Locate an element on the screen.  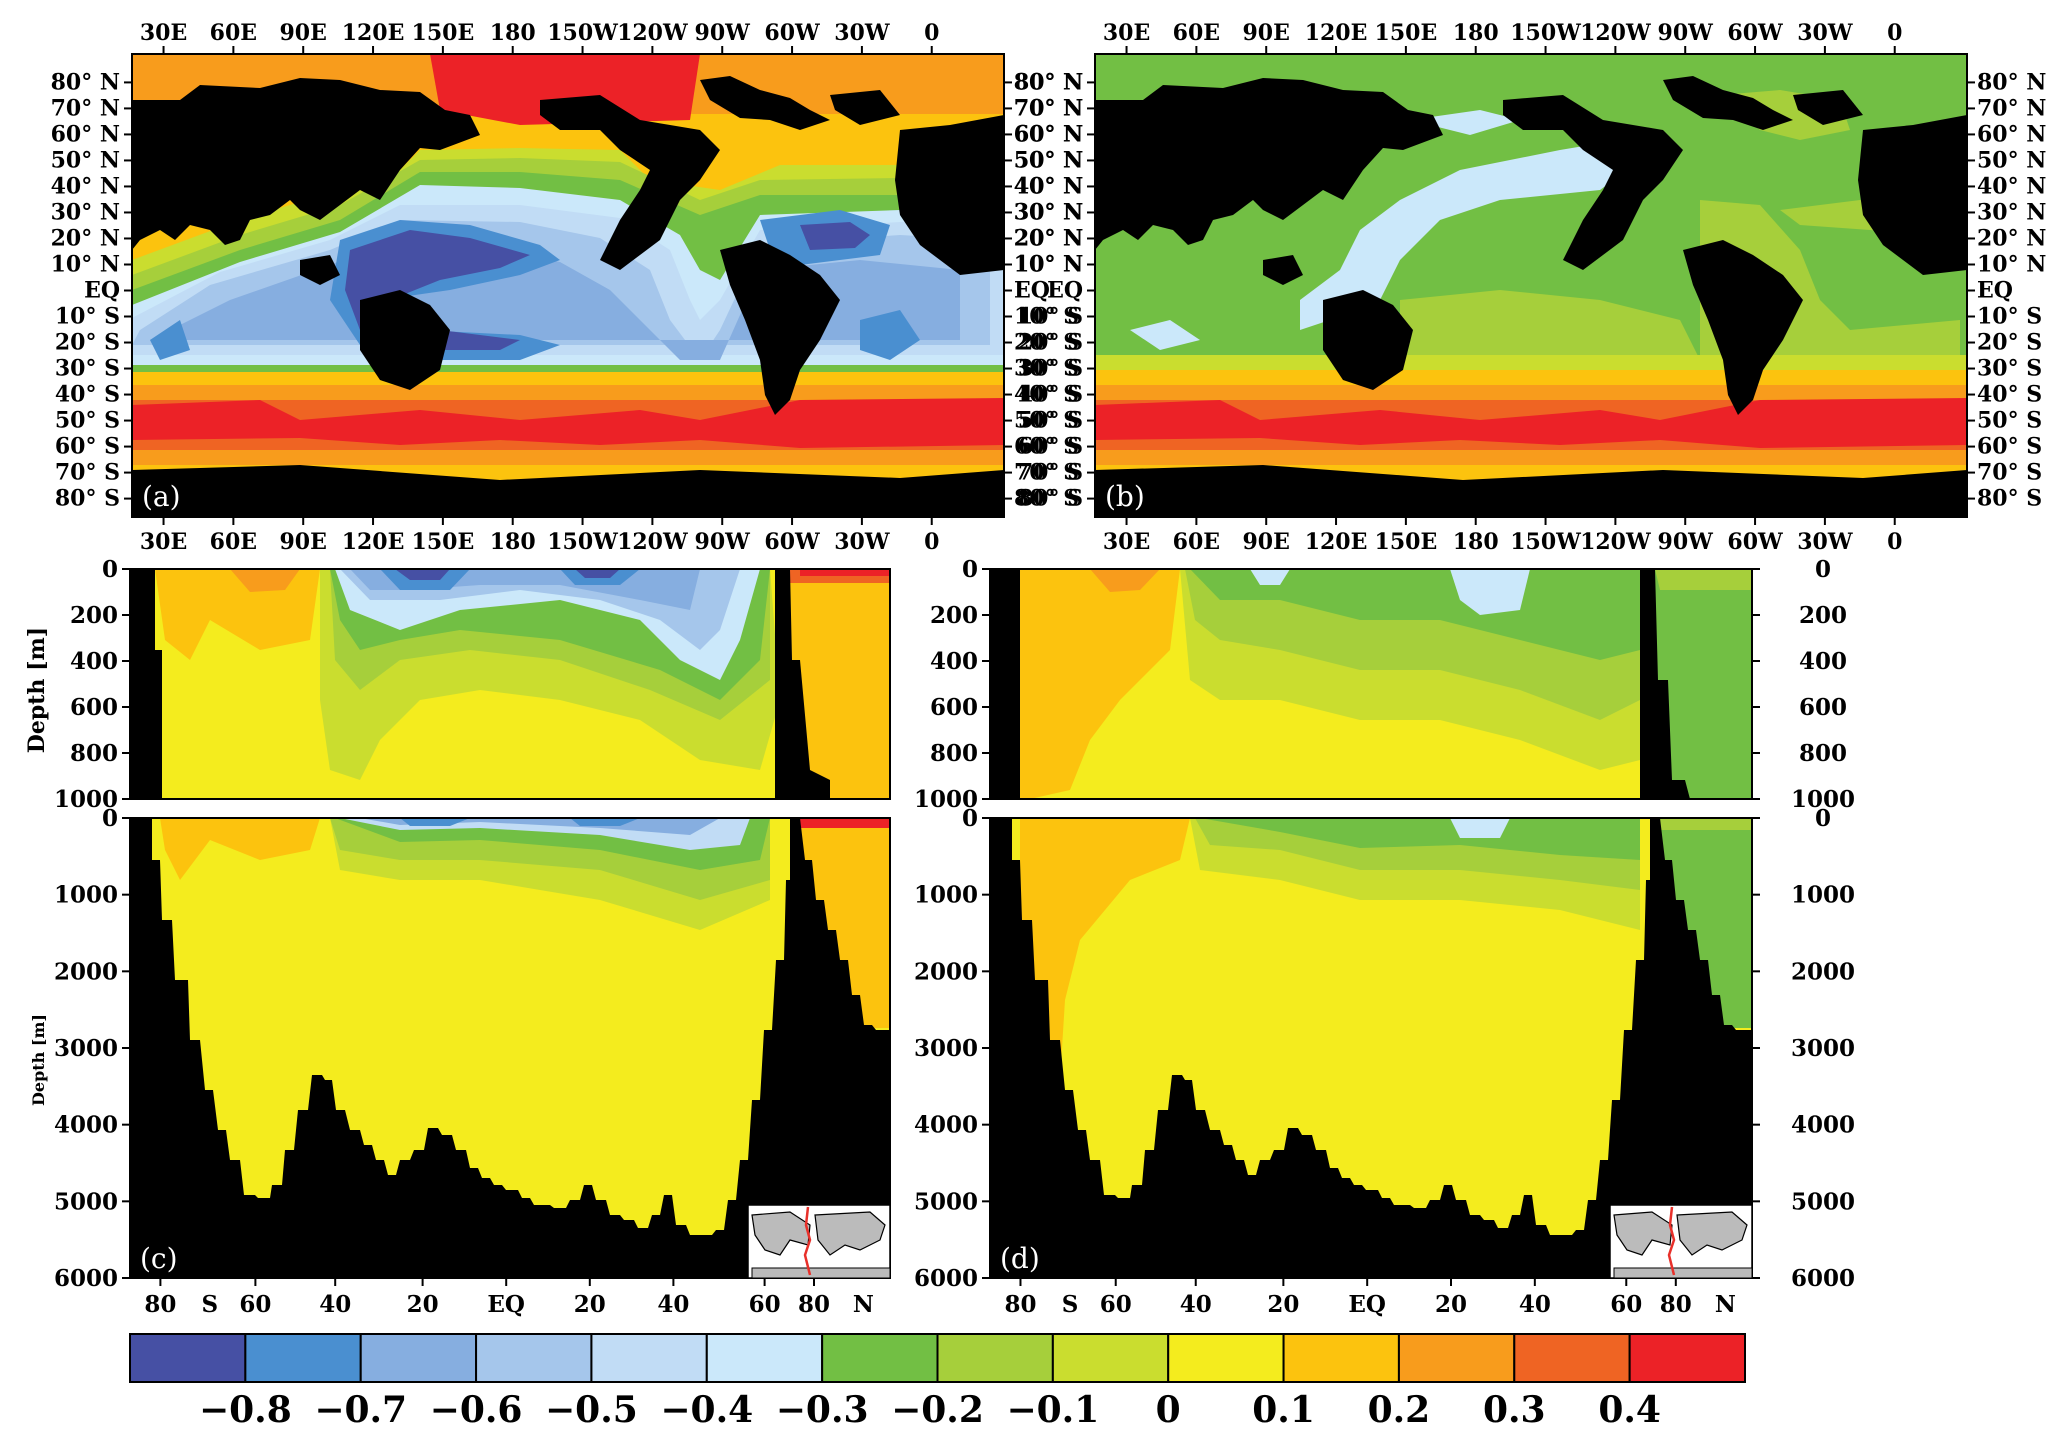
y-tick-label: 40° S is located at coordinates (2009, 395).